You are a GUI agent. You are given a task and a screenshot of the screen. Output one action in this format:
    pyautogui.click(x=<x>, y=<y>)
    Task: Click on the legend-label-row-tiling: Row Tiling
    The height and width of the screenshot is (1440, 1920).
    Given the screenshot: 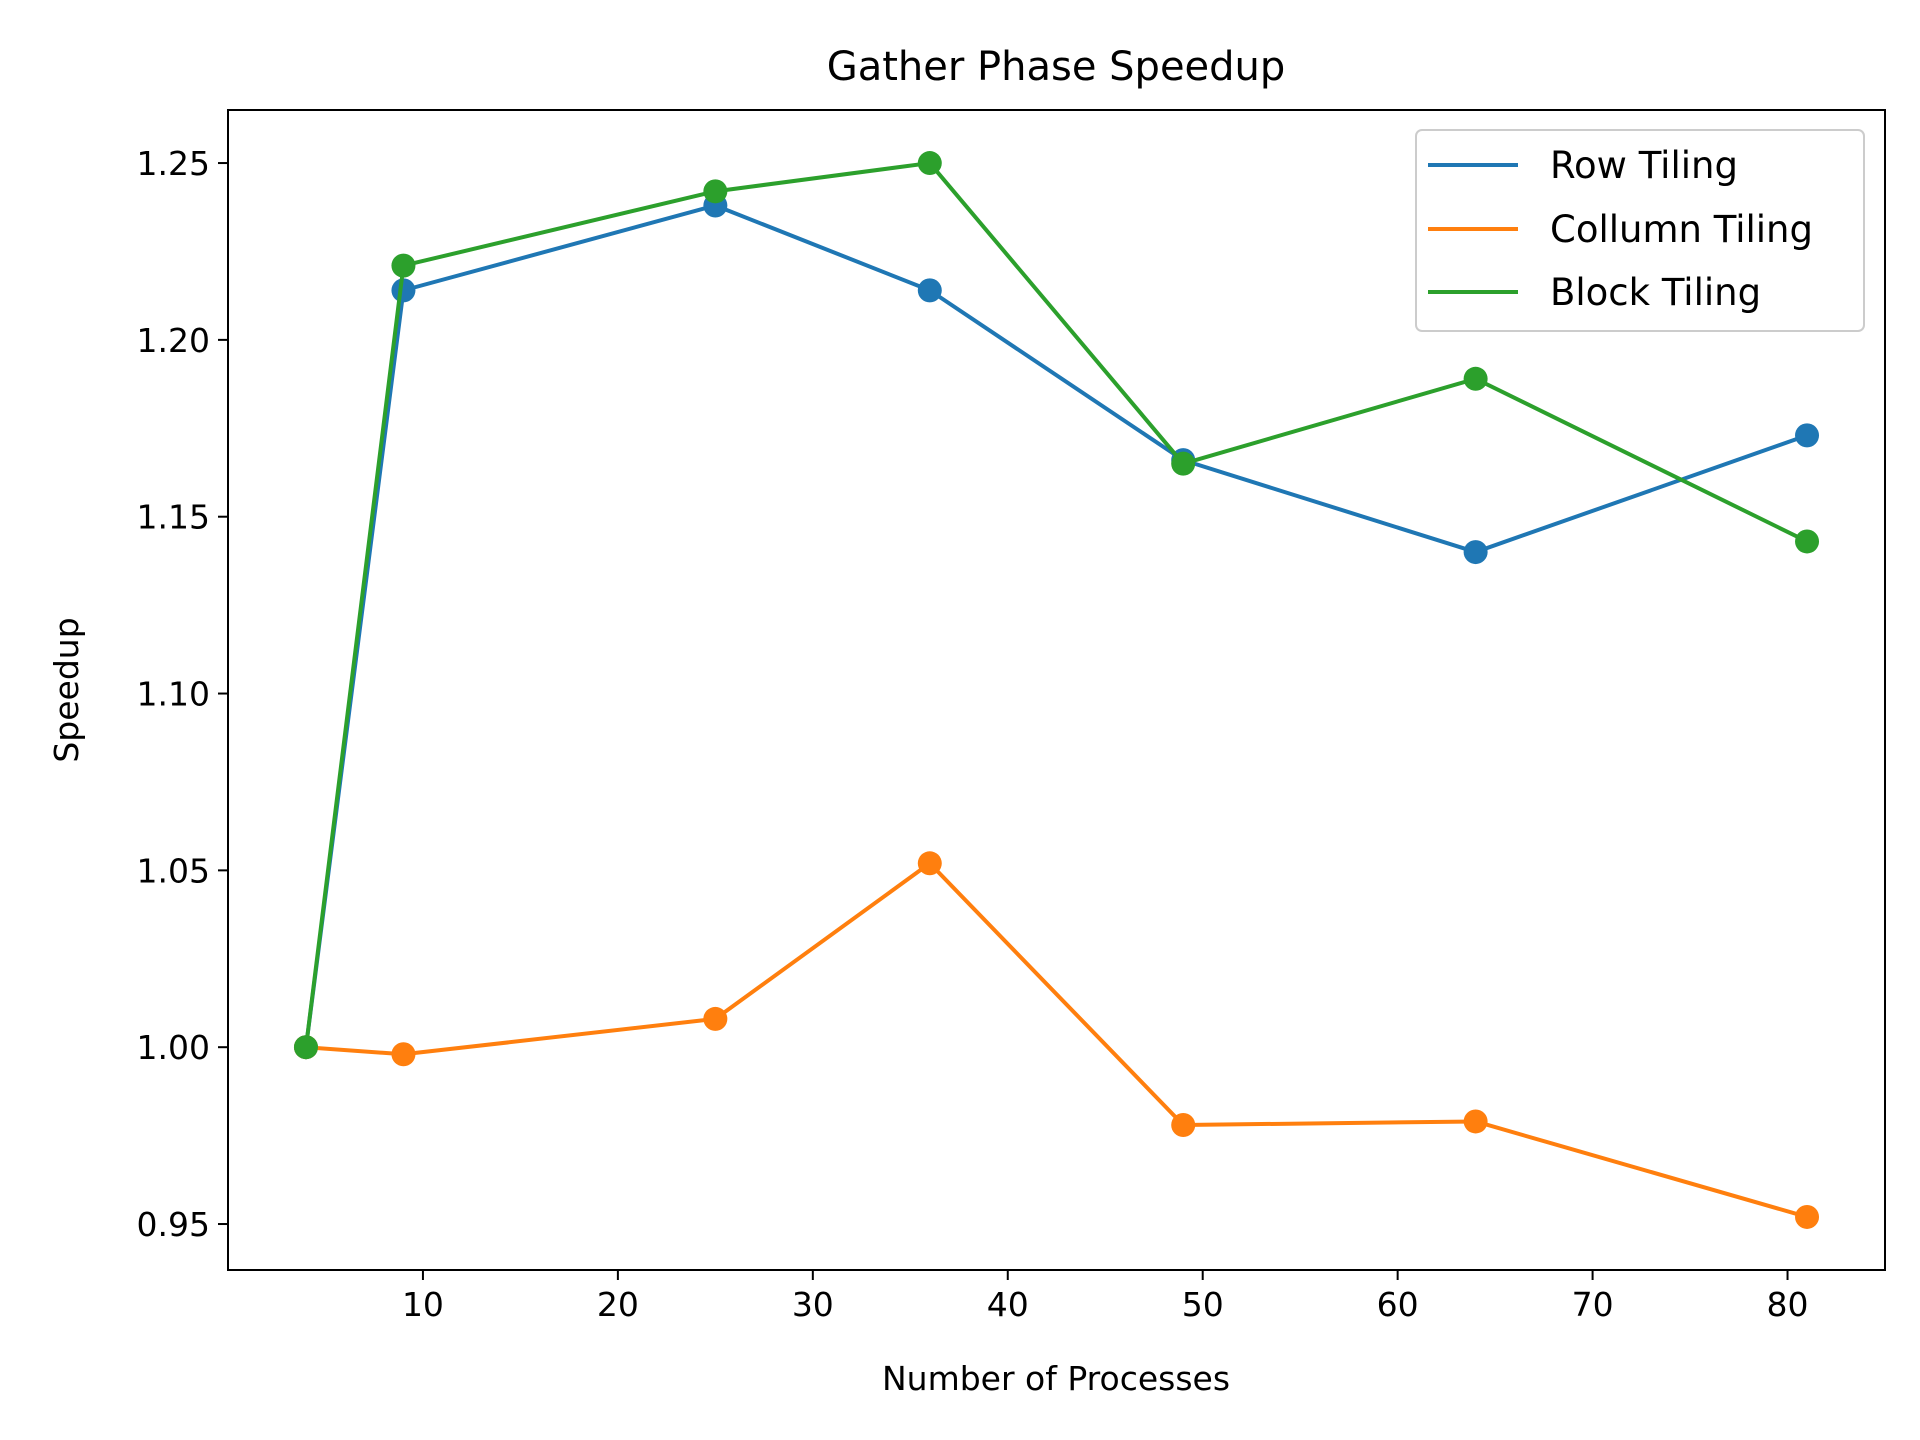 What is the action you would take?
    pyautogui.click(x=1644, y=165)
    